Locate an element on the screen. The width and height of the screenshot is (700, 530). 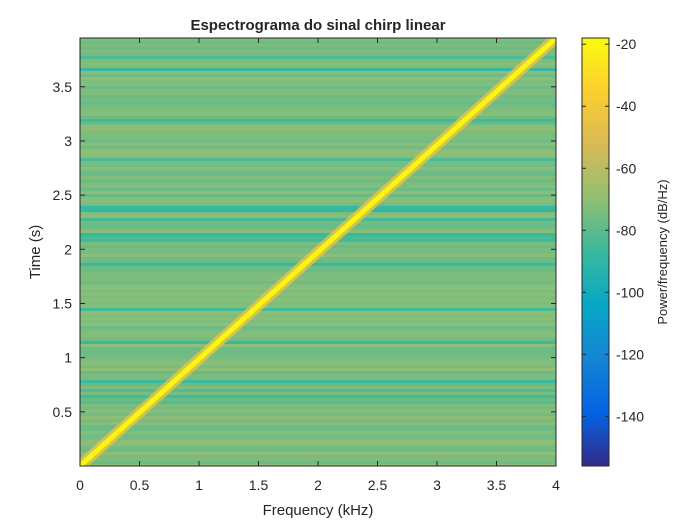
colorbar is located at coordinates (595, 252).